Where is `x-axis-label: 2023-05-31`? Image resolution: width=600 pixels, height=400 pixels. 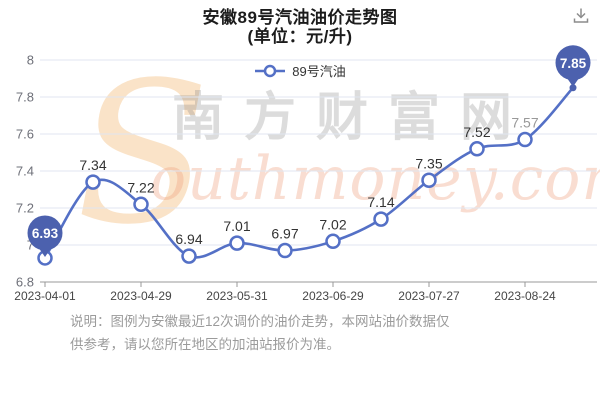
x-axis-label: 2023-05-31 is located at coordinates (237, 296).